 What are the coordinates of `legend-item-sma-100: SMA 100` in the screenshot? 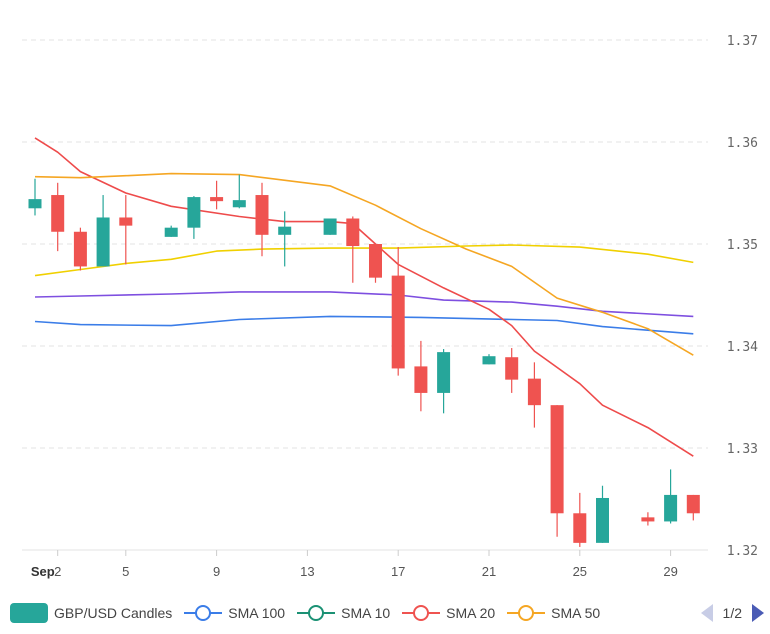 It's located at (234, 613).